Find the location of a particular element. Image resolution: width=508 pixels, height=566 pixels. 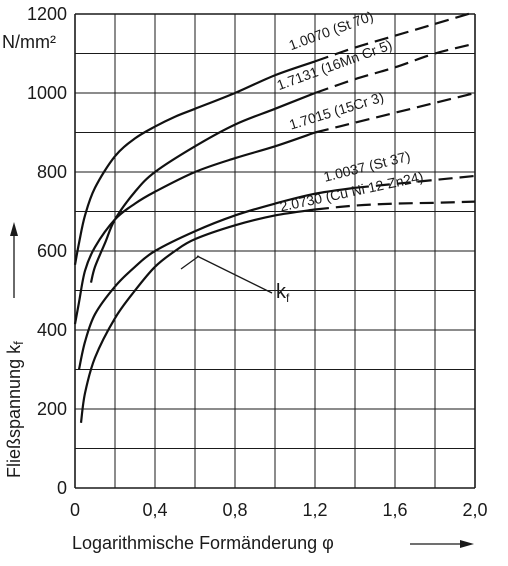

x-axis-arrow is located at coordinates (442, 544).